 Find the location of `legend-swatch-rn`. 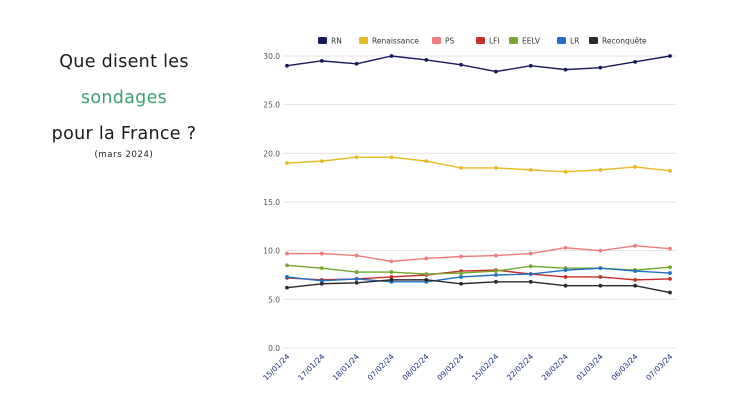

legend-swatch-rn is located at coordinates (322, 40).